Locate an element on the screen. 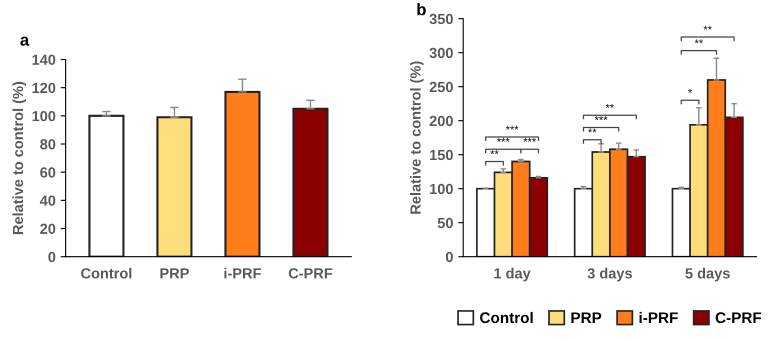 The width and height of the screenshot is (772, 340). y-tick-label: 150 is located at coordinates (441, 155).